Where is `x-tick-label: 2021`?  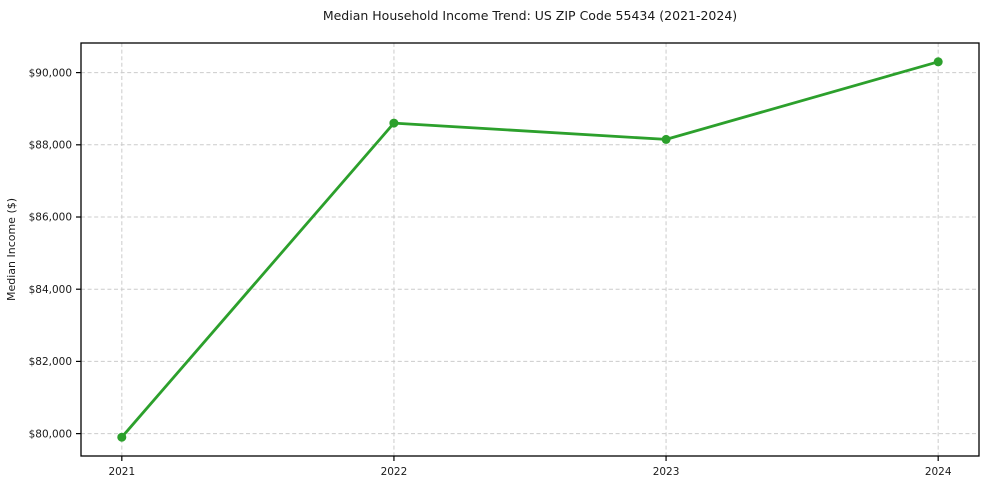 x-tick-label: 2021 is located at coordinates (121, 472).